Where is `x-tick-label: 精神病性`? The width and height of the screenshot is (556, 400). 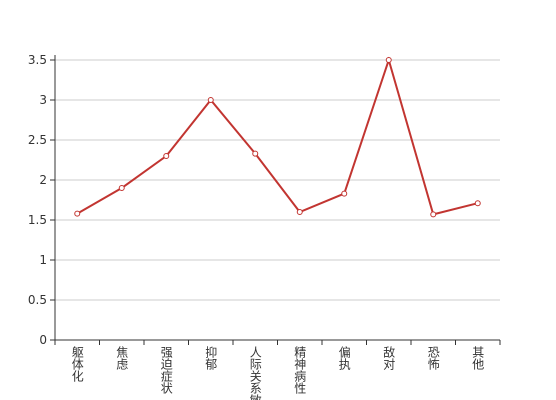 x-tick-label: 精神病性 is located at coordinates (300, 370).